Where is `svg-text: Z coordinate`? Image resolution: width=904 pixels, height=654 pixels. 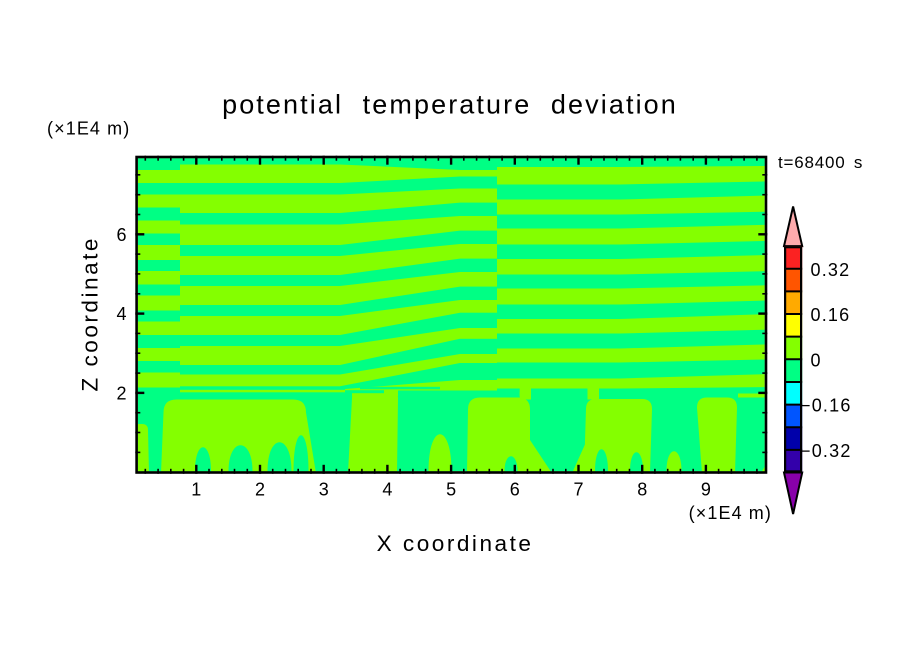 svg-text: Z coordinate is located at coordinates (89, 314).